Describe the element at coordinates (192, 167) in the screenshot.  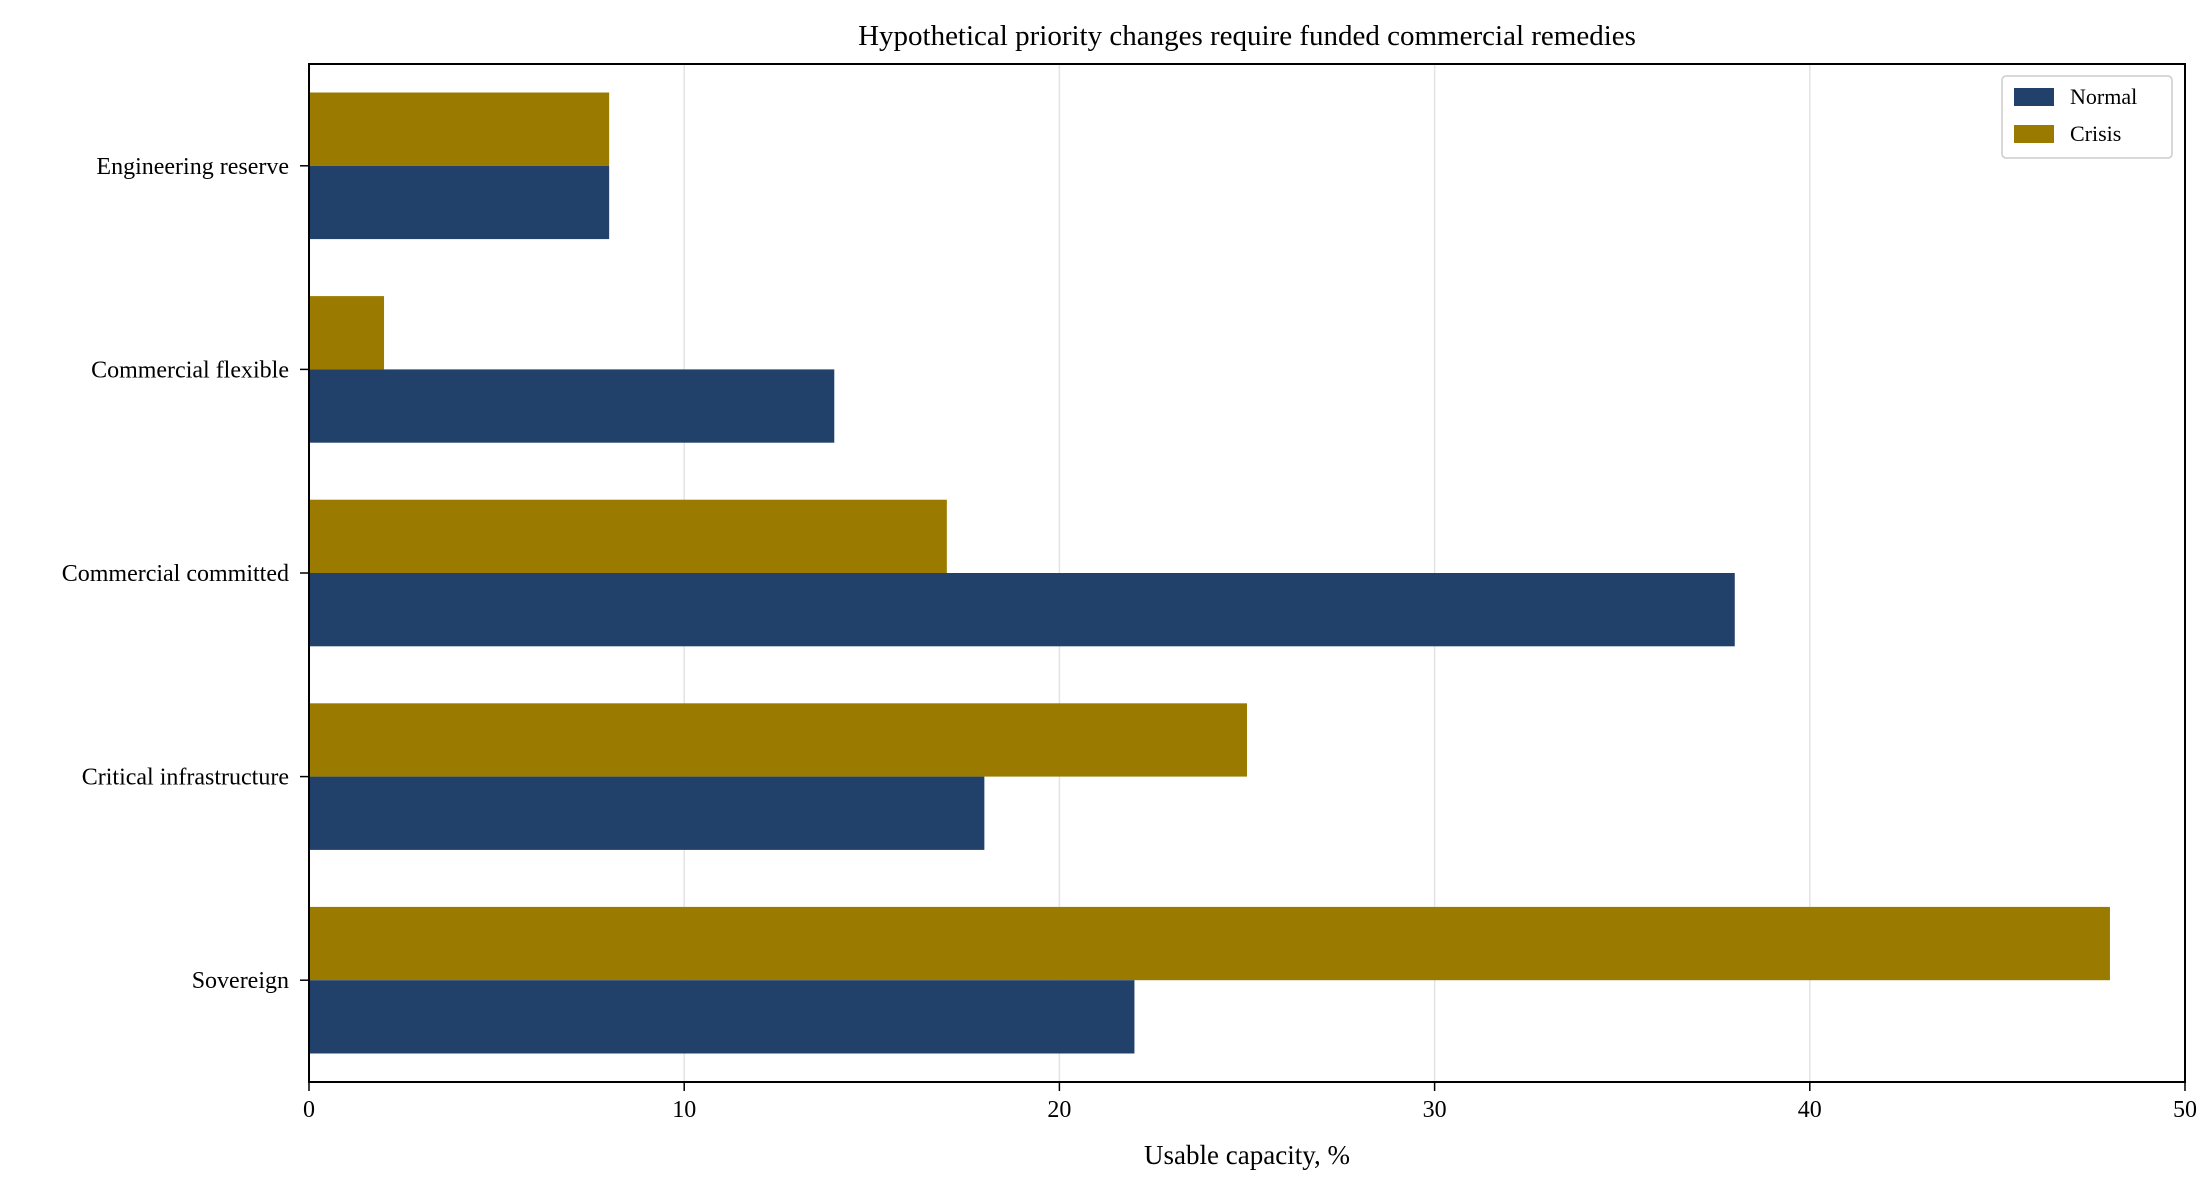
I see `y-tick-label: Engineering reserve` at that location.